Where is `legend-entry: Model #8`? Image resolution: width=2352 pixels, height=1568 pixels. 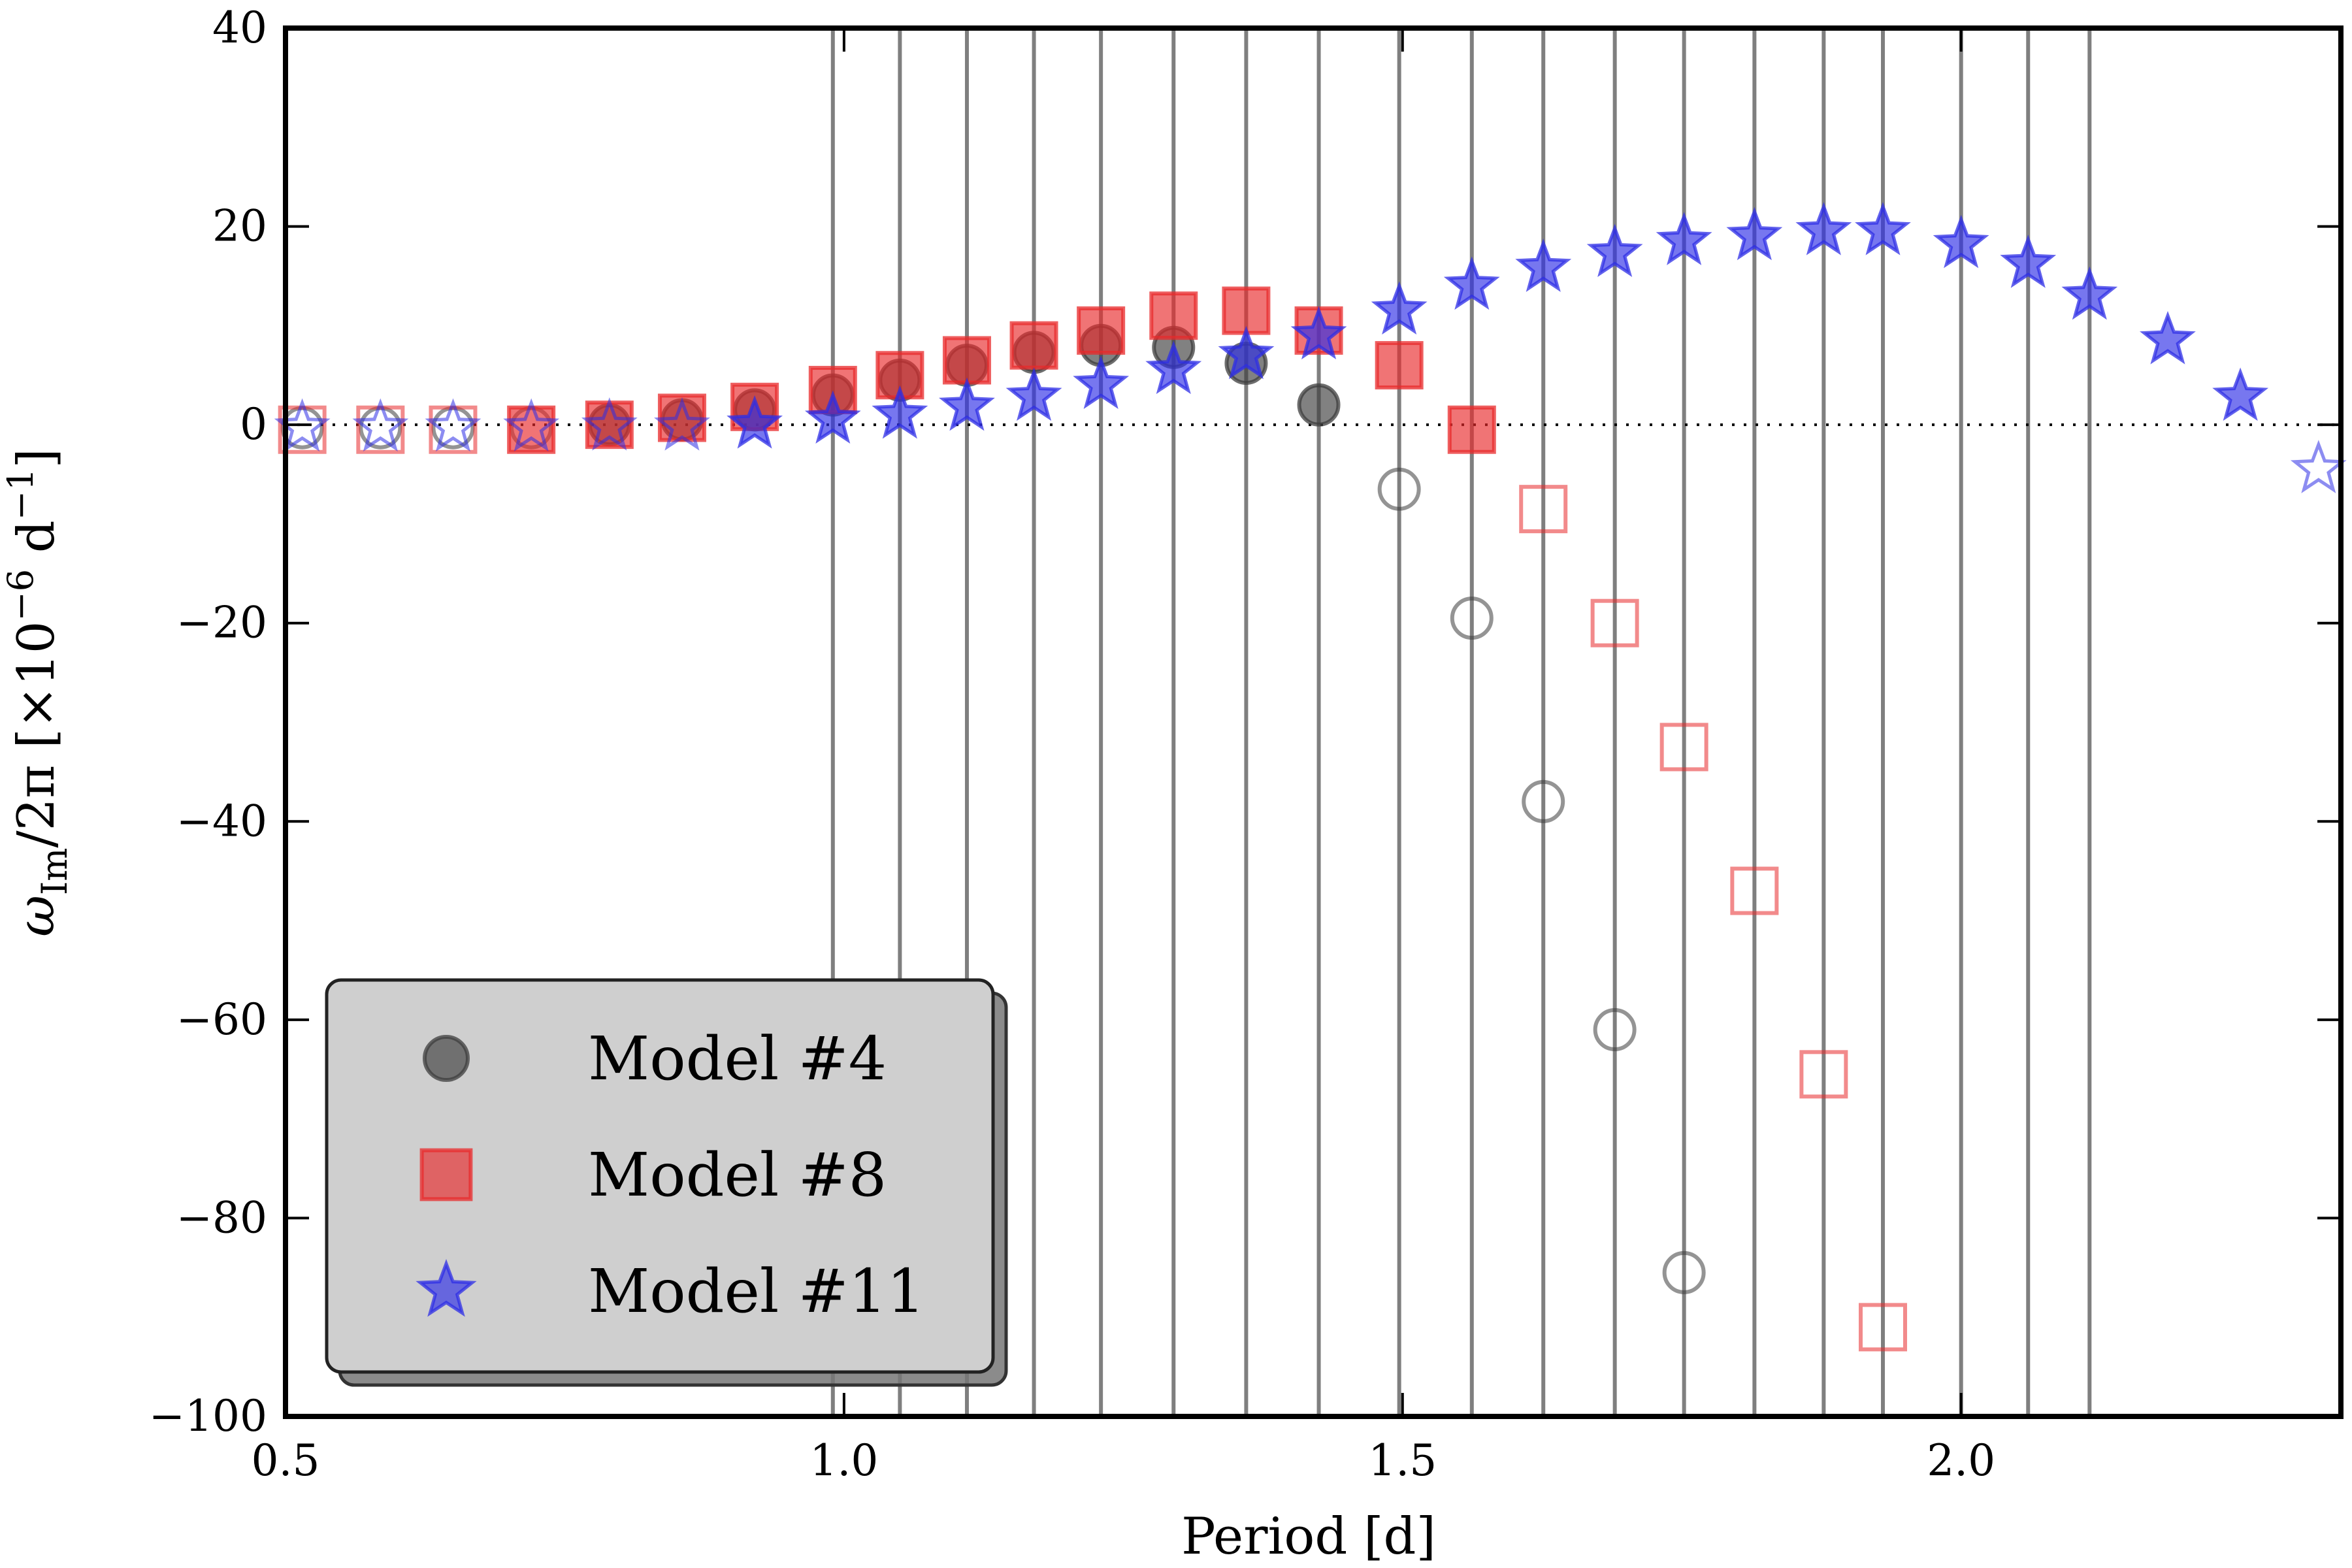
legend-entry: Model #8 is located at coordinates (653, 1175).